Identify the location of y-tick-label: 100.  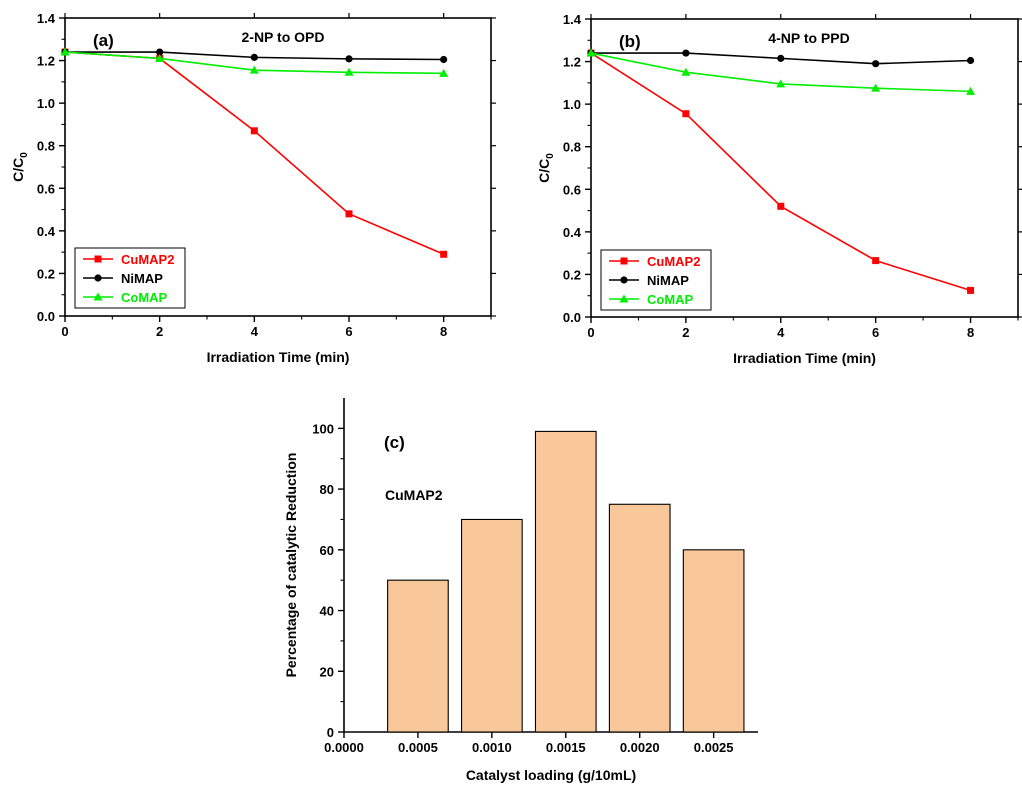
(323, 428).